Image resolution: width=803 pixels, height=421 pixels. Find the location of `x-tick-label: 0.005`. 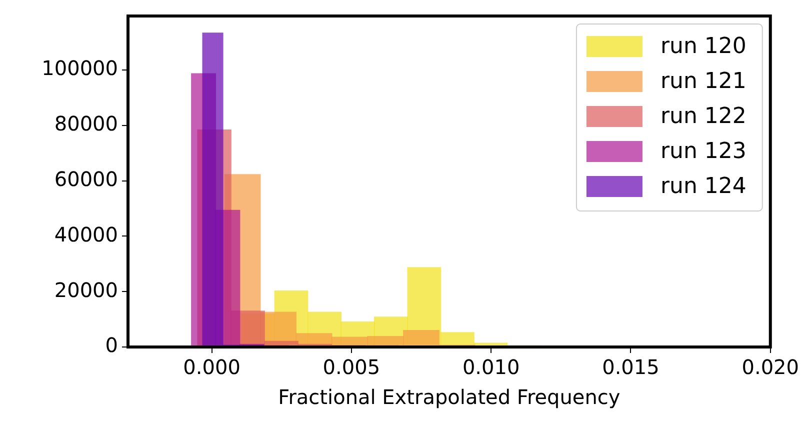

x-tick-label: 0.005 is located at coordinates (351, 367).